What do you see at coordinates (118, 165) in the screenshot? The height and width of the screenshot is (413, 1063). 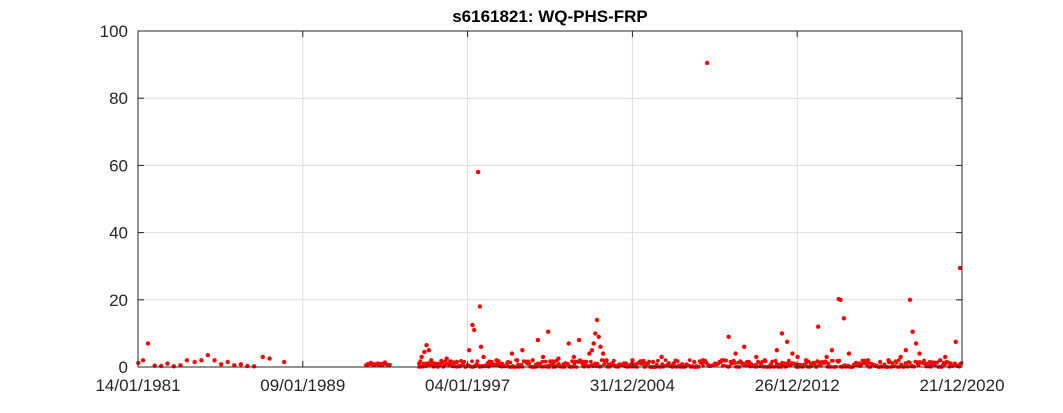 I see `y-tick-label: 60` at bounding box center [118, 165].